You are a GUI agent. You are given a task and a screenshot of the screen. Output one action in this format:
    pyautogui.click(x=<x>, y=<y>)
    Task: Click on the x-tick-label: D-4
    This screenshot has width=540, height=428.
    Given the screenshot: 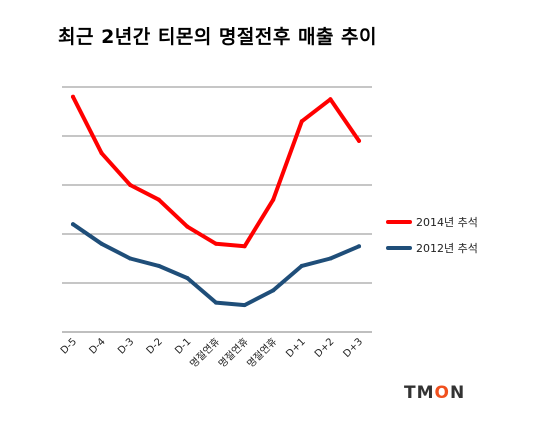 What is the action you would take?
    pyautogui.click(x=97, y=346)
    